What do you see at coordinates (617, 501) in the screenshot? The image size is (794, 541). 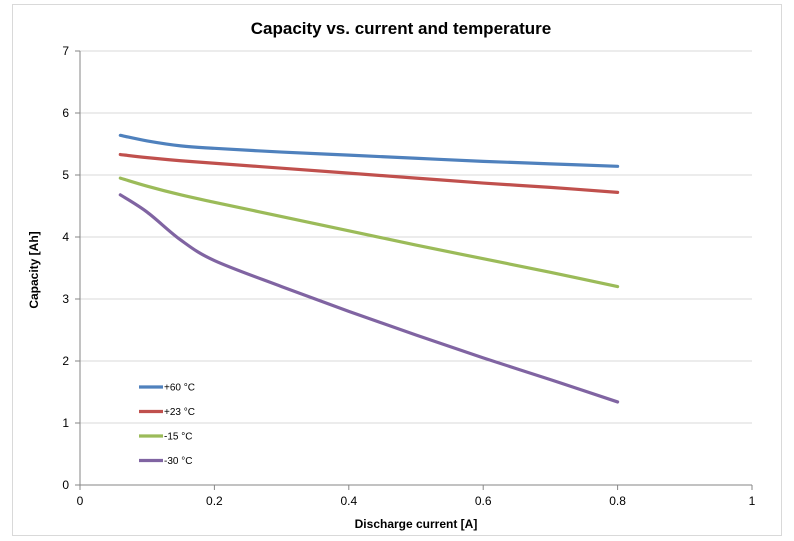 I see `x-tick-label: 0.8` at bounding box center [617, 501].